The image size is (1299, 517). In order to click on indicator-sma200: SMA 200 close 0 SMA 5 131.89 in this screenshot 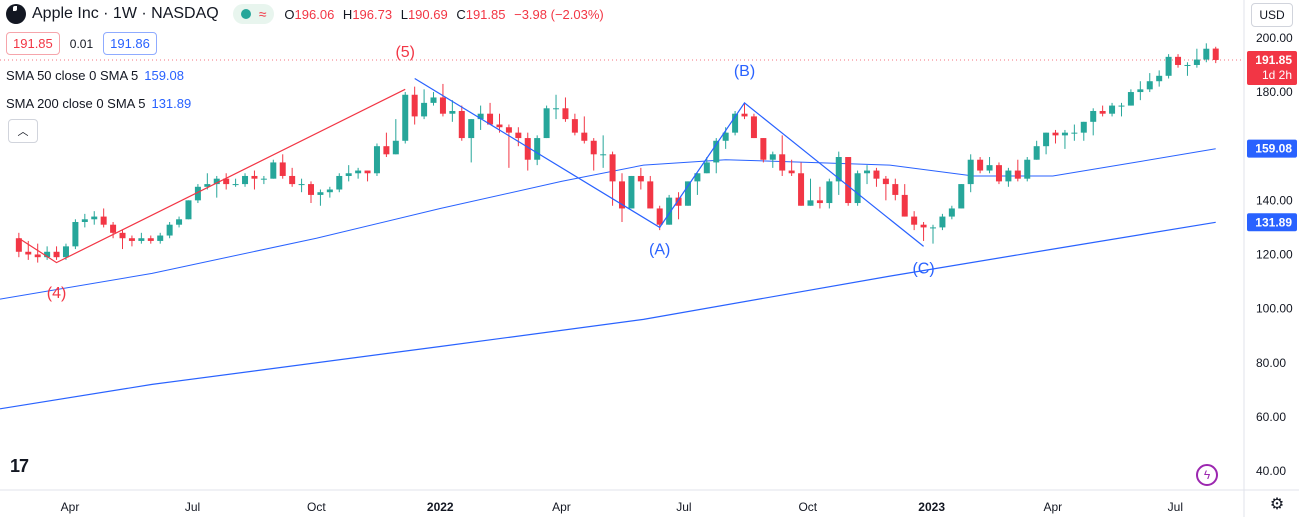, I will do `click(98, 103)`.